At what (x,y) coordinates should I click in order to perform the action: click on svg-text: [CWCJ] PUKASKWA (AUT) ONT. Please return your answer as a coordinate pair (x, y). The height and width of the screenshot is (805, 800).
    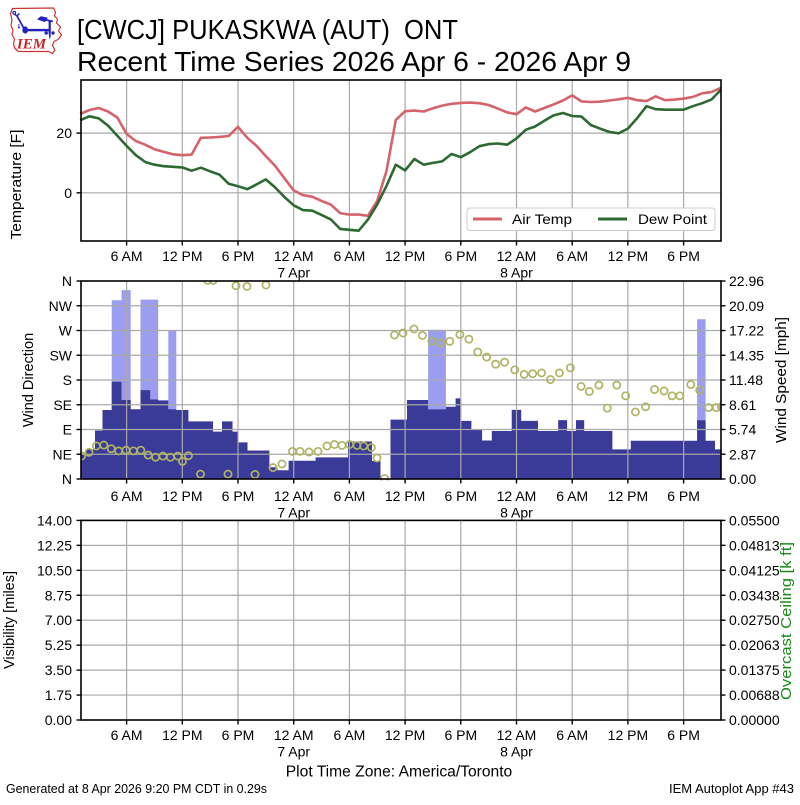
    Looking at the image, I should click on (267, 29).